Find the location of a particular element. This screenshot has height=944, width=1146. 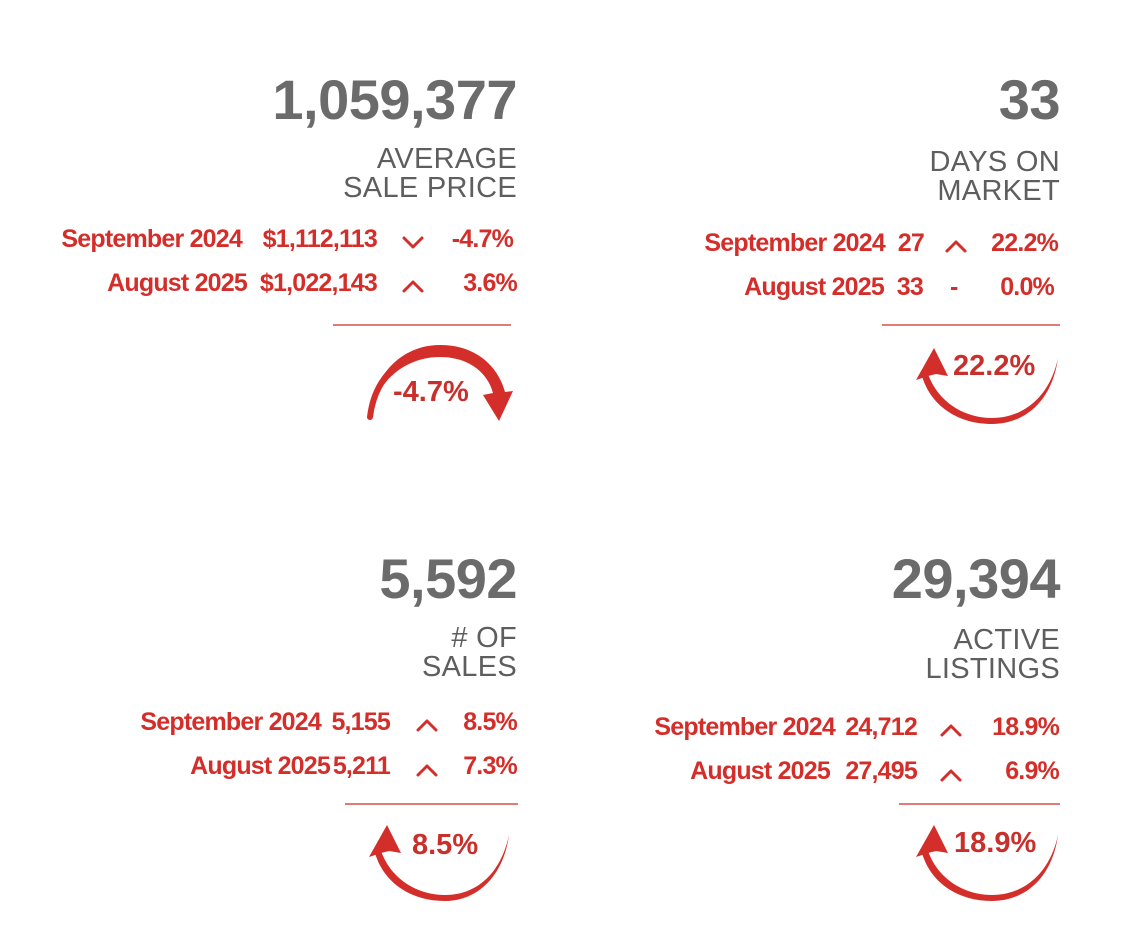

row1-value: 27 is located at coordinates (911, 243).